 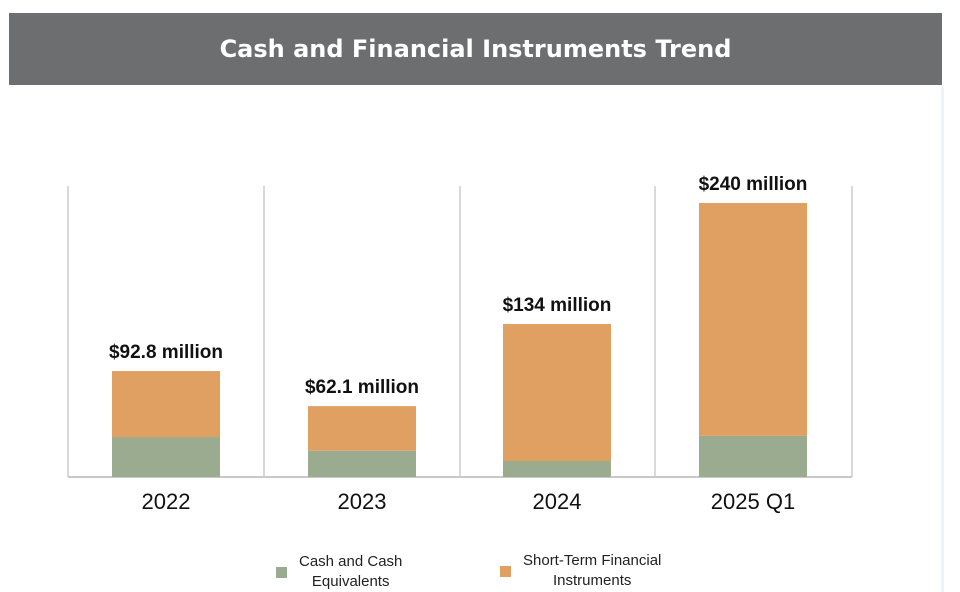 What do you see at coordinates (592, 571) in the screenshot?
I see `legend-label-short-term: Short-Term Financial Instruments` at bounding box center [592, 571].